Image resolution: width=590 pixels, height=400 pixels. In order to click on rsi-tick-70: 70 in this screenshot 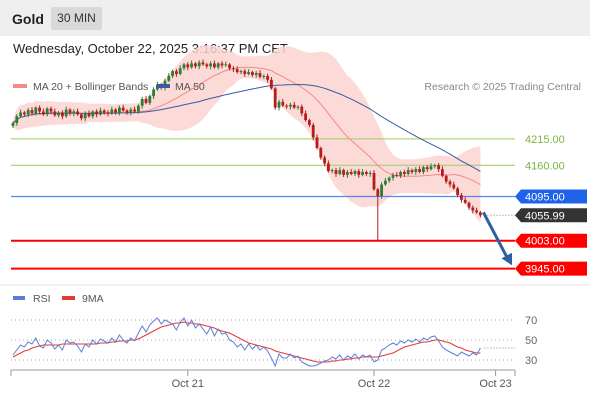, I will do `click(531, 321)`.